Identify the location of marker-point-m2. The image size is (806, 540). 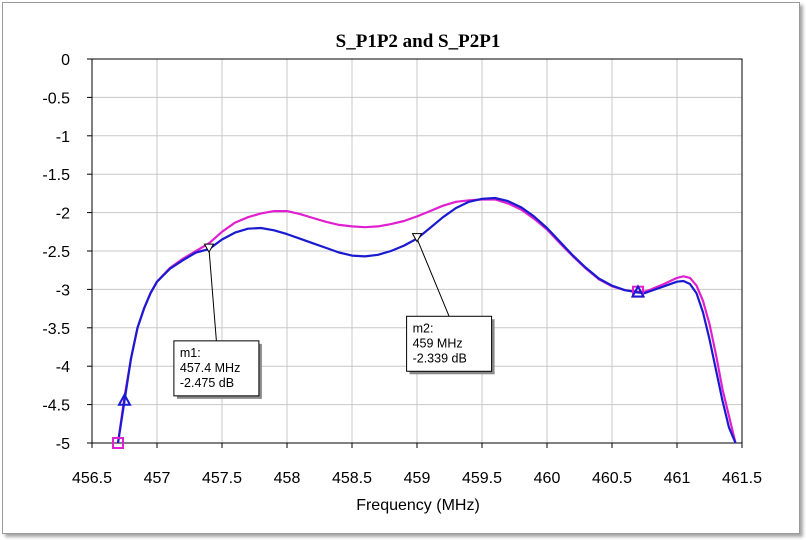
(417, 238).